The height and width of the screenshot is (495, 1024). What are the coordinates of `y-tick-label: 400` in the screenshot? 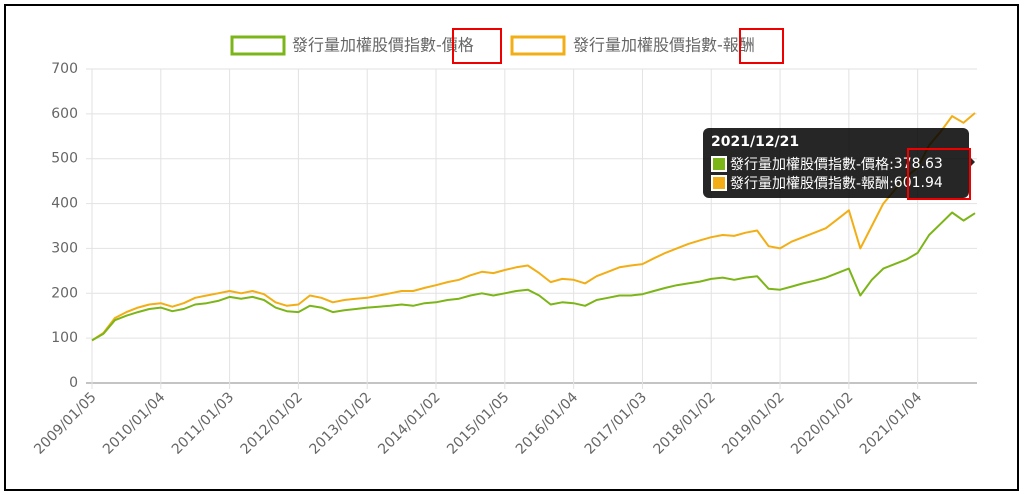 It's located at (64, 204).